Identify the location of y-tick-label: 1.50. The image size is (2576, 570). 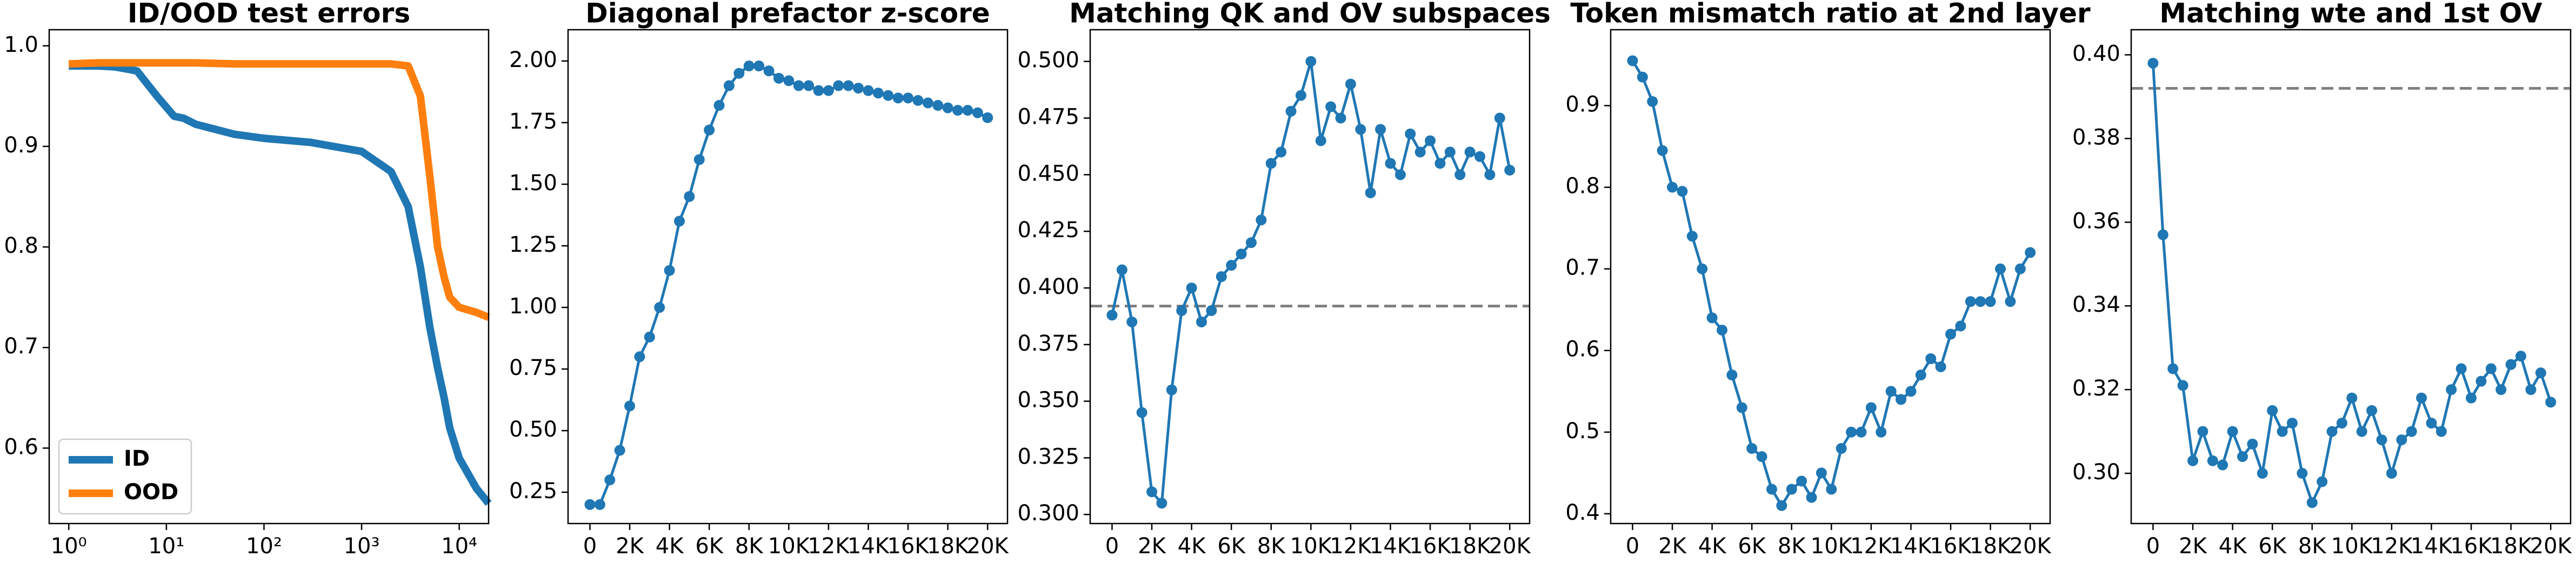
(533, 184).